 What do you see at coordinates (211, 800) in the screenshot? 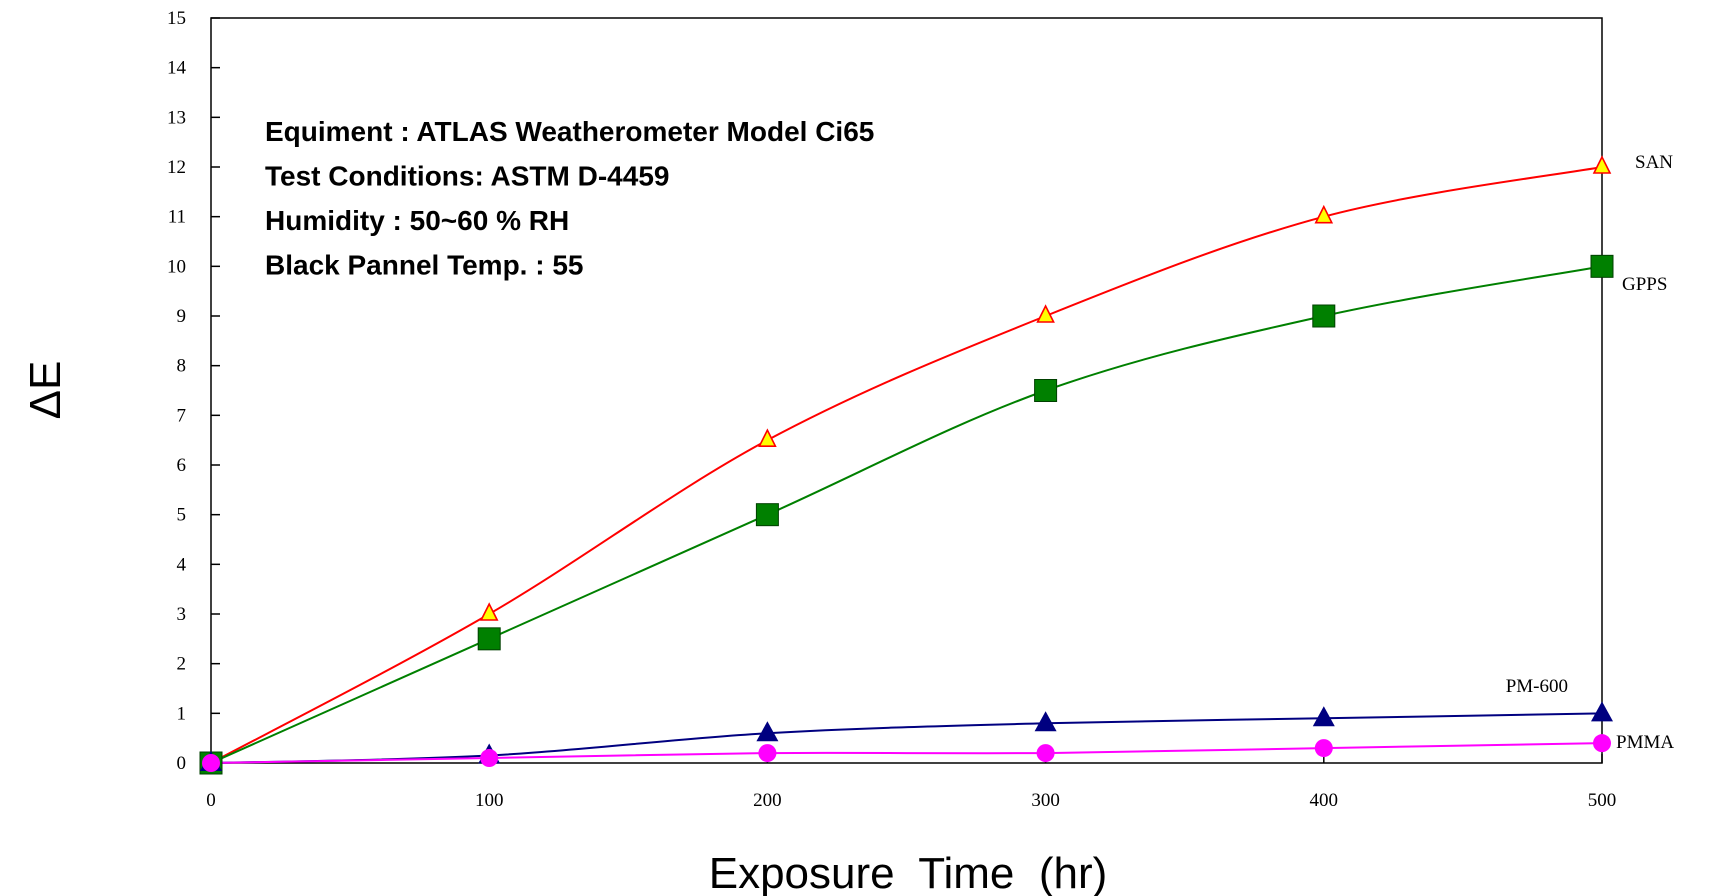
I see `x-tick-label: 0` at bounding box center [211, 800].